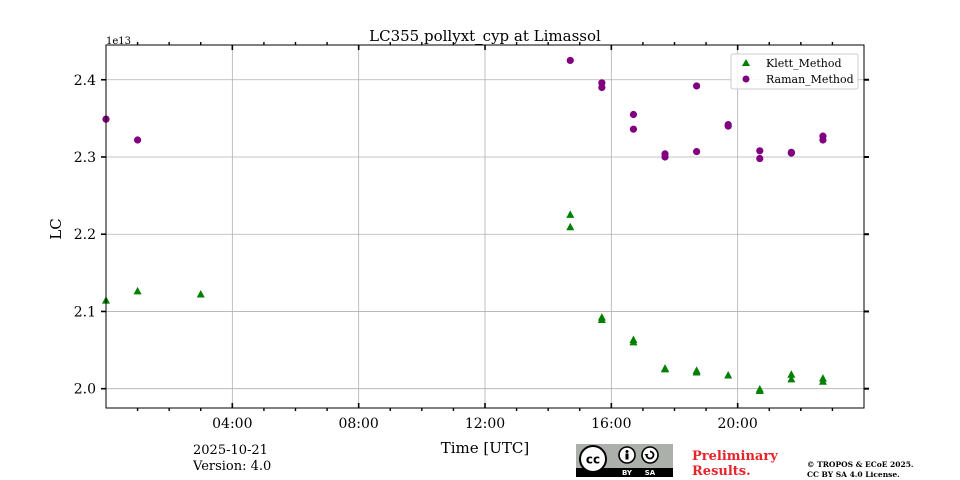  What do you see at coordinates (485, 448) in the screenshot?
I see `x-axis-label: Time [UTC]` at bounding box center [485, 448].